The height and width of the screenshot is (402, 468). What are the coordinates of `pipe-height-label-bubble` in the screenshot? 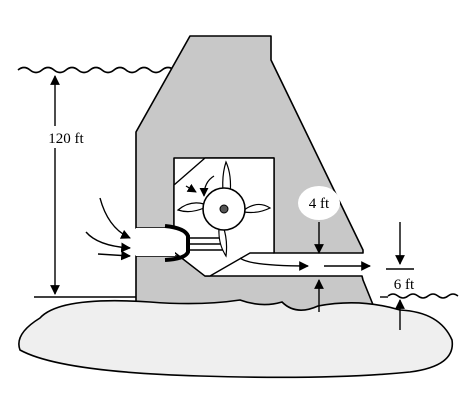 It's located at (319, 203).